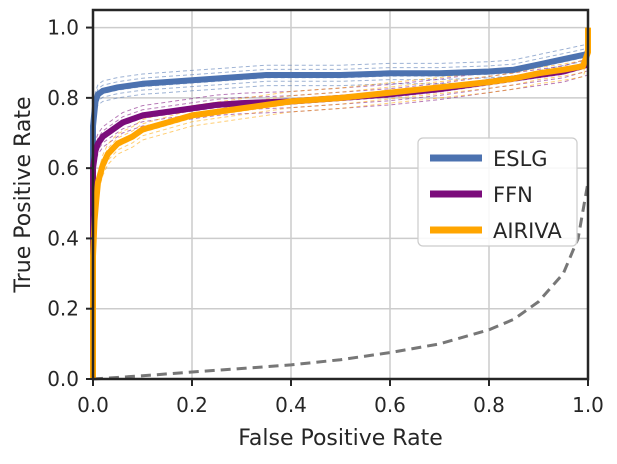 The image size is (617, 464). I want to click on legend-label-airiva: AIRIVA, so click(527, 231).